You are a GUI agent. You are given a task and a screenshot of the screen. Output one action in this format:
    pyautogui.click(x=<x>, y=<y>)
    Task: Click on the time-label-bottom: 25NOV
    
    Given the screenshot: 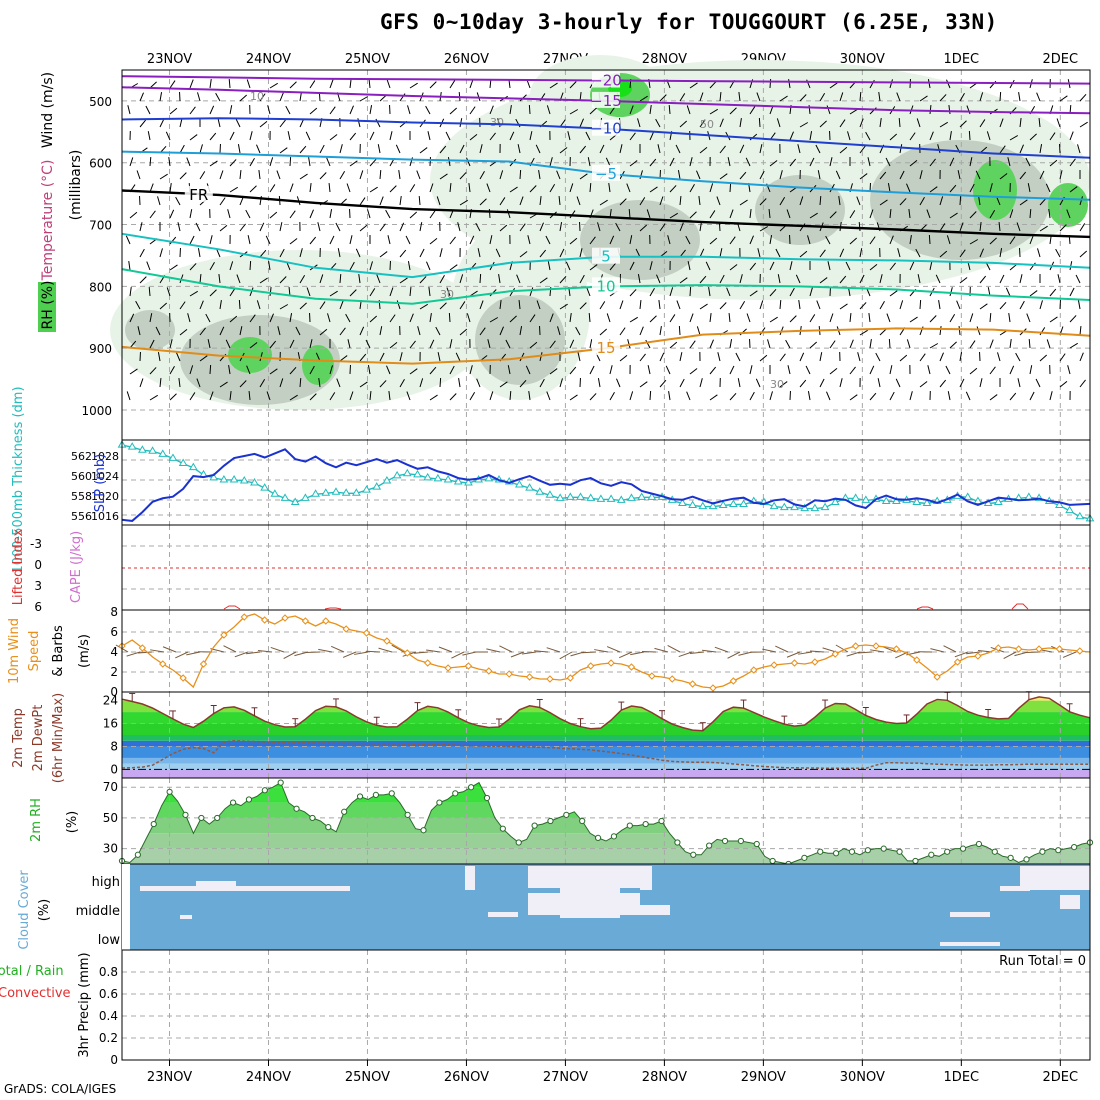 What is the action you would take?
    pyautogui.click(x=367, y=1077)
    